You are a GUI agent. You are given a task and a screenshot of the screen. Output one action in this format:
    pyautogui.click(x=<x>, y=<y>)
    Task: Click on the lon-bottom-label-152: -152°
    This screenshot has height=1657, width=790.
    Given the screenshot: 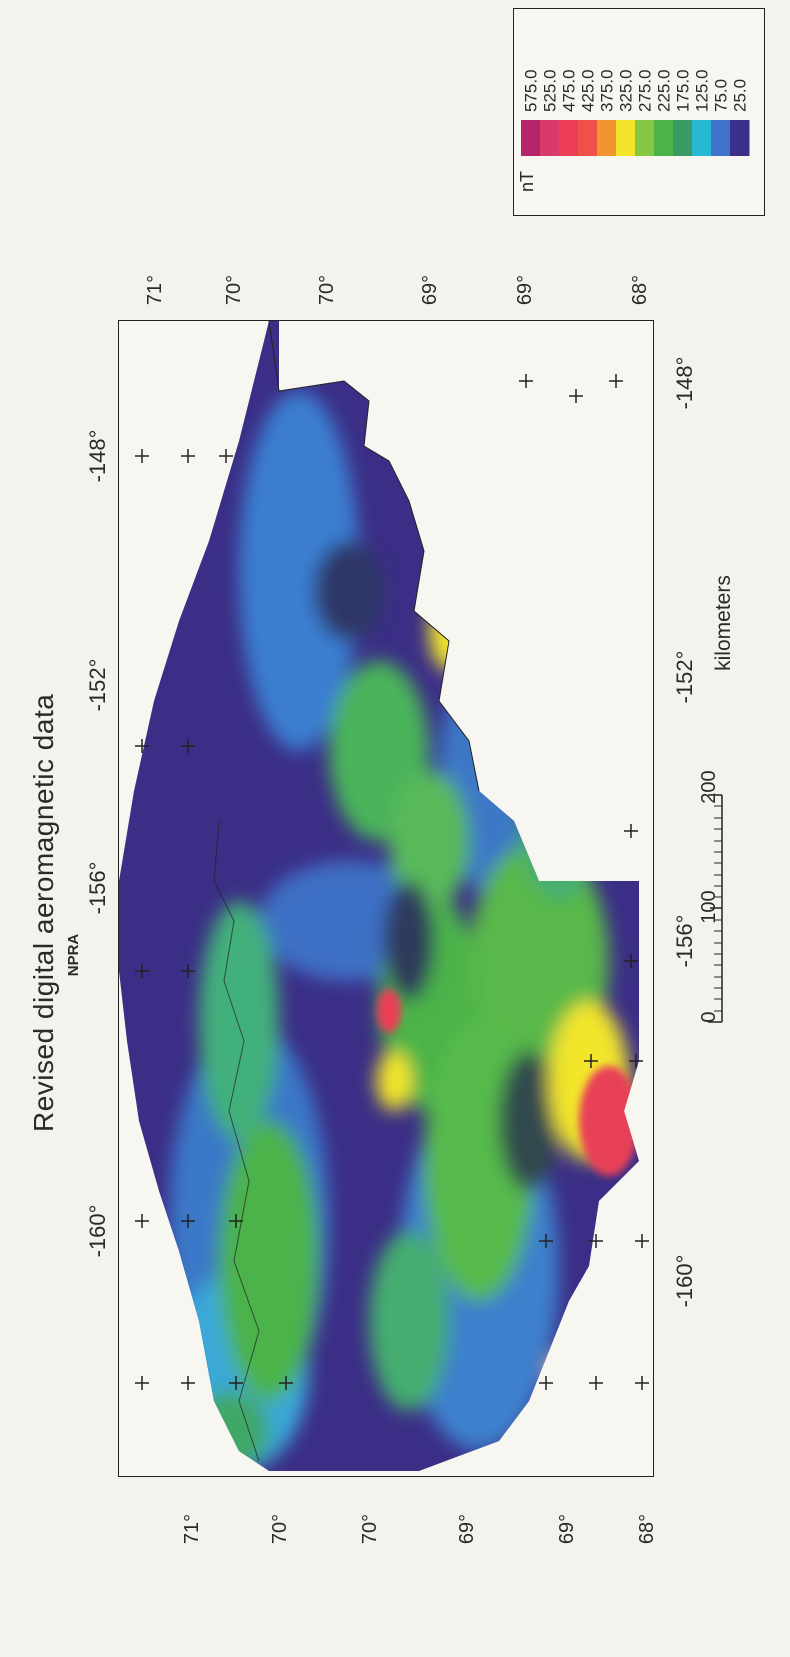 What is the action you would take?
    pyautogui.click(x=684, y=677)
    